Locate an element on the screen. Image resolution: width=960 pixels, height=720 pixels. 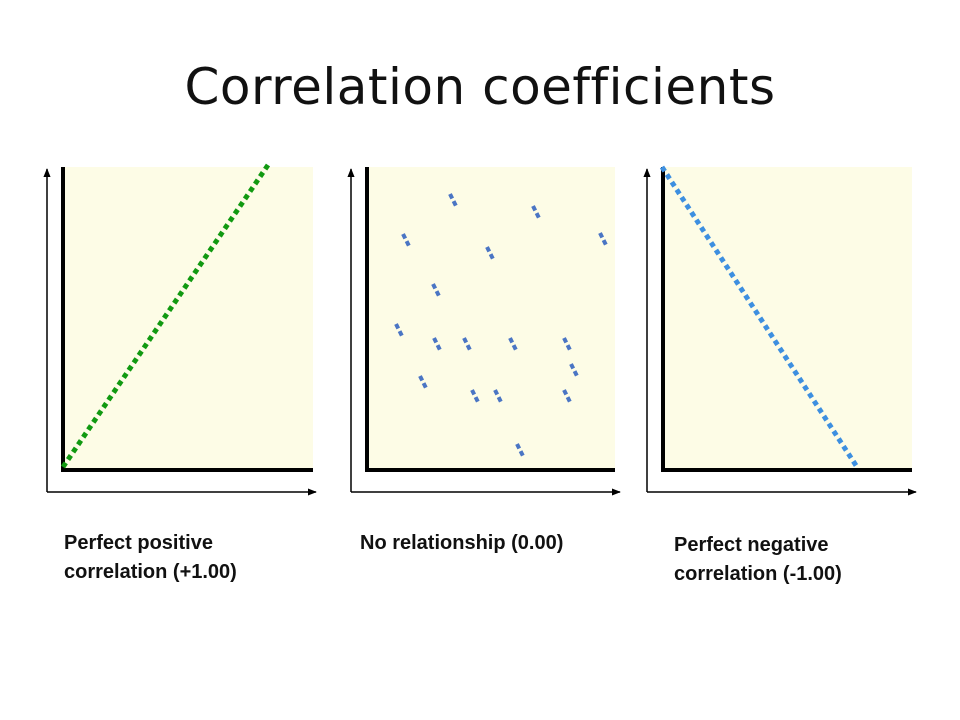
scatter-points is located at coordinates (501, 325).